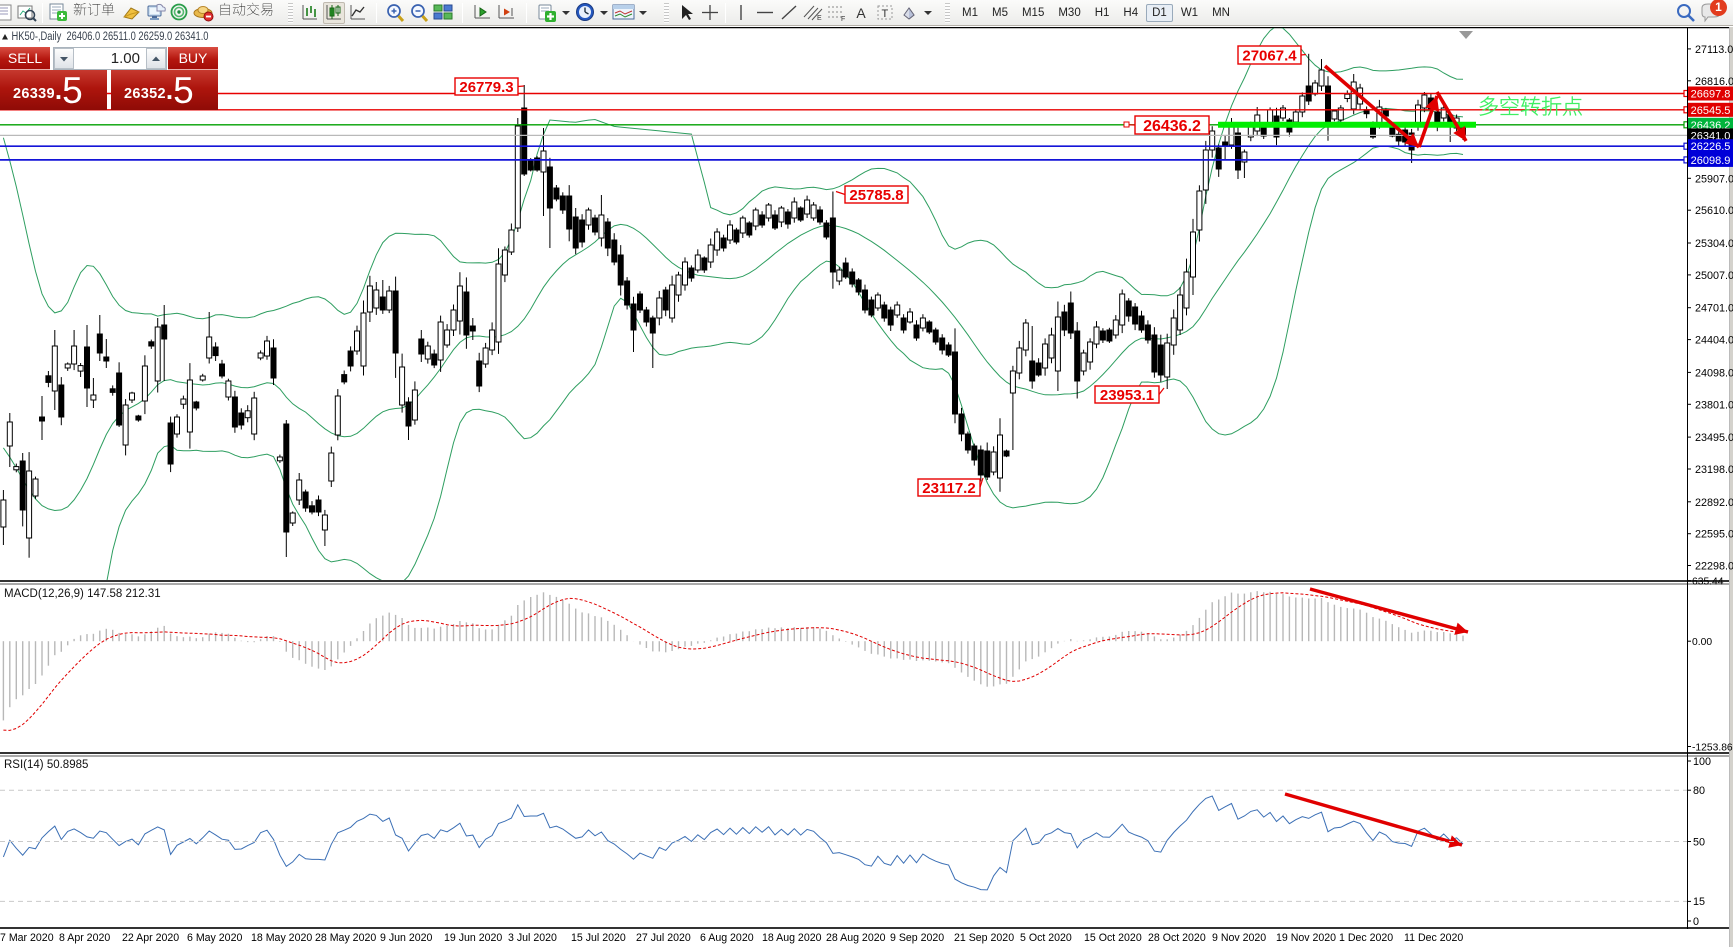 The height and width of the screenshot is (947, 1733). What do you see at coordinates (1714, 470) in the screenshot?
I see `svg-text: 23198.0` at bounding box center [1714, 470].